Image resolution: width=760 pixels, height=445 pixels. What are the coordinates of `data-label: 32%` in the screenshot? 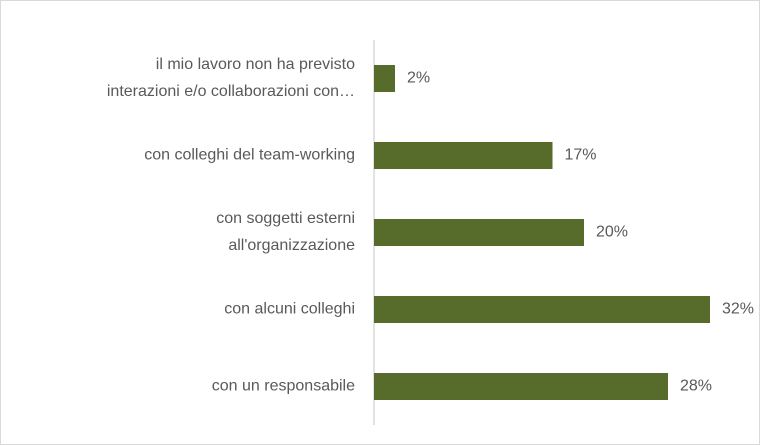 It's located at (738, 309).